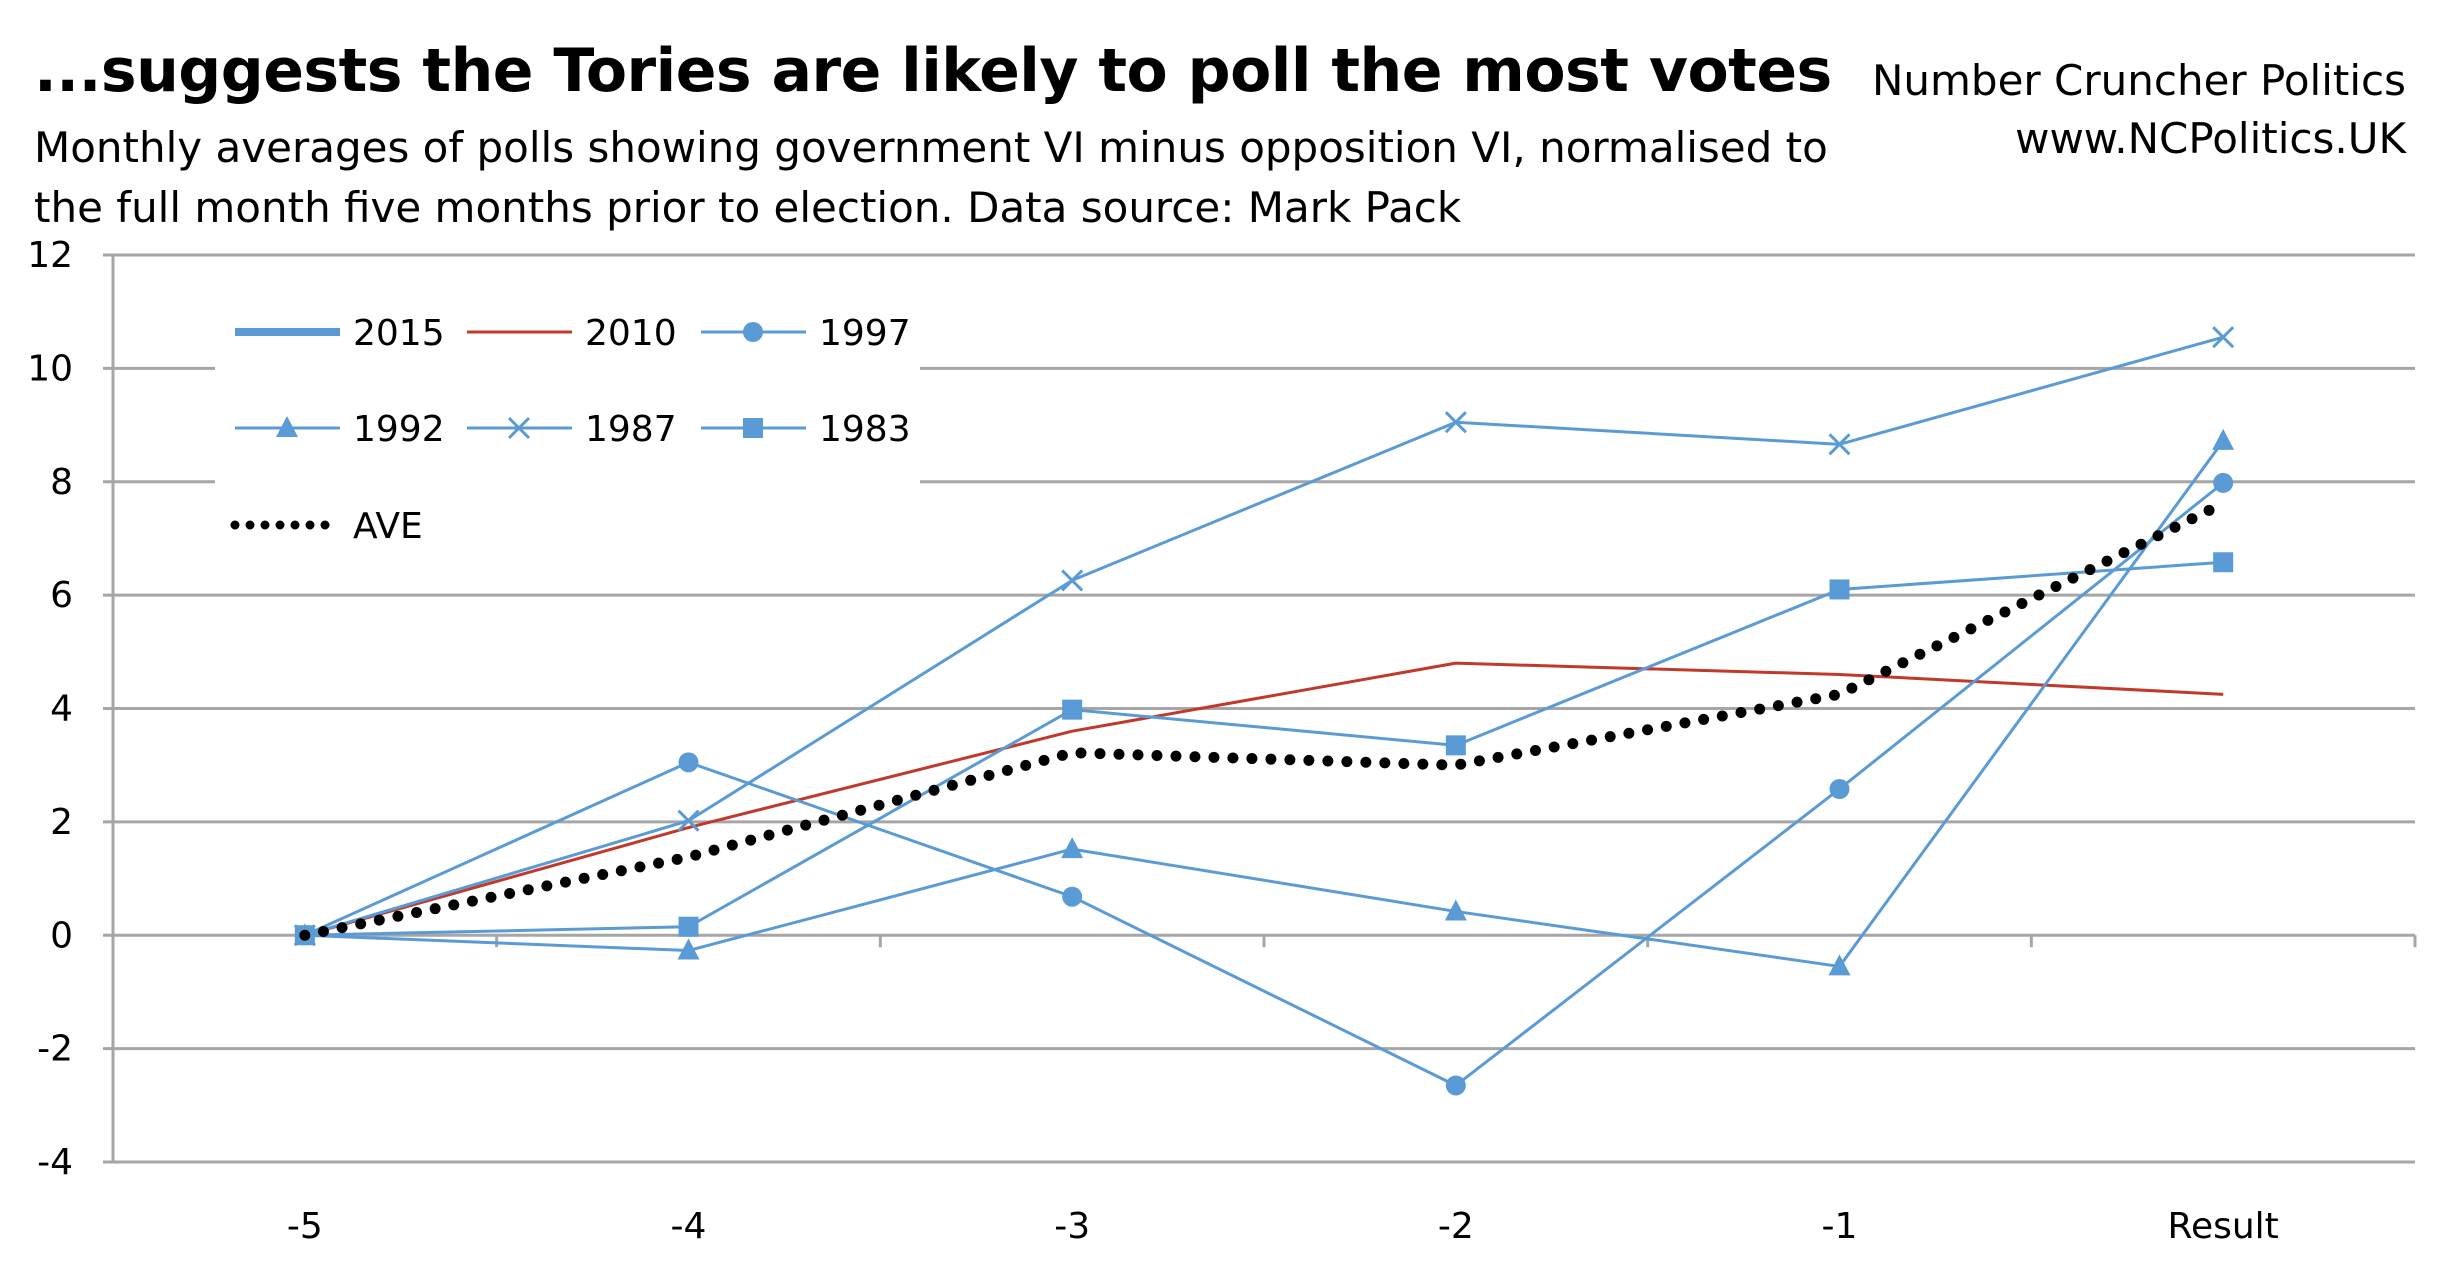  I want to click on y-tick-label: 6, so click(61, 595).